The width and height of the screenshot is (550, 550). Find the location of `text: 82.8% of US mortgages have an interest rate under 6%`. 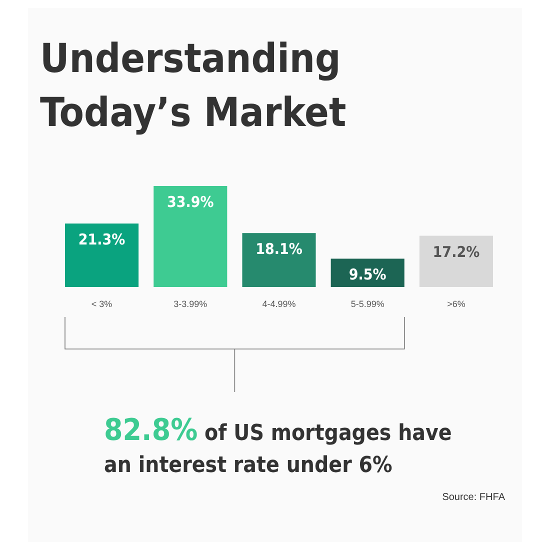

text: 82.8% of US mortgages have an interest rate under 6% is located at coordinates (278, 445).